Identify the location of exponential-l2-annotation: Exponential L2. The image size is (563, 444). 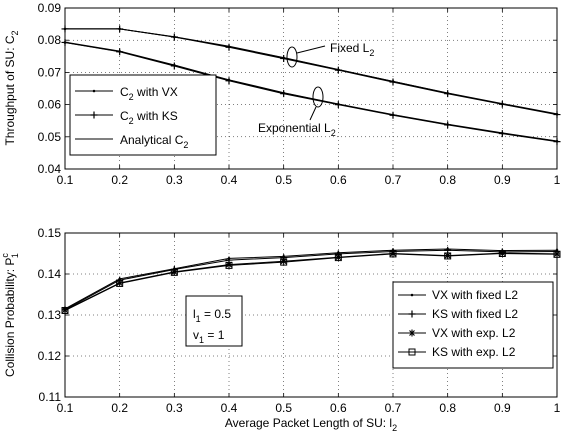
(297, 129).